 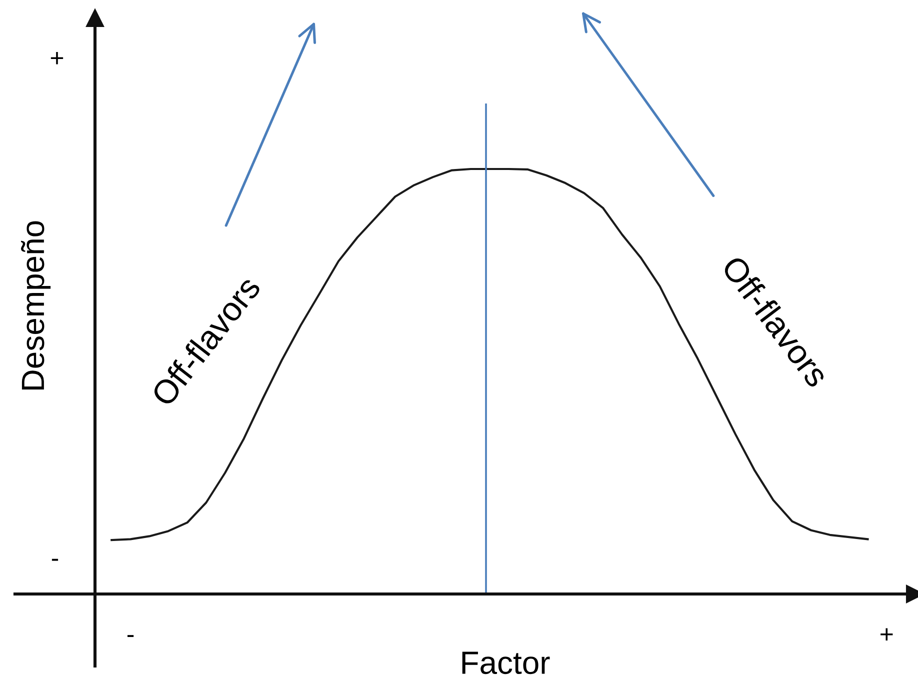 What do you see at coordinates (36, 305) in the screenshot?
I see `y-axis-title: Desempeño` at bounding box center [36, 305].